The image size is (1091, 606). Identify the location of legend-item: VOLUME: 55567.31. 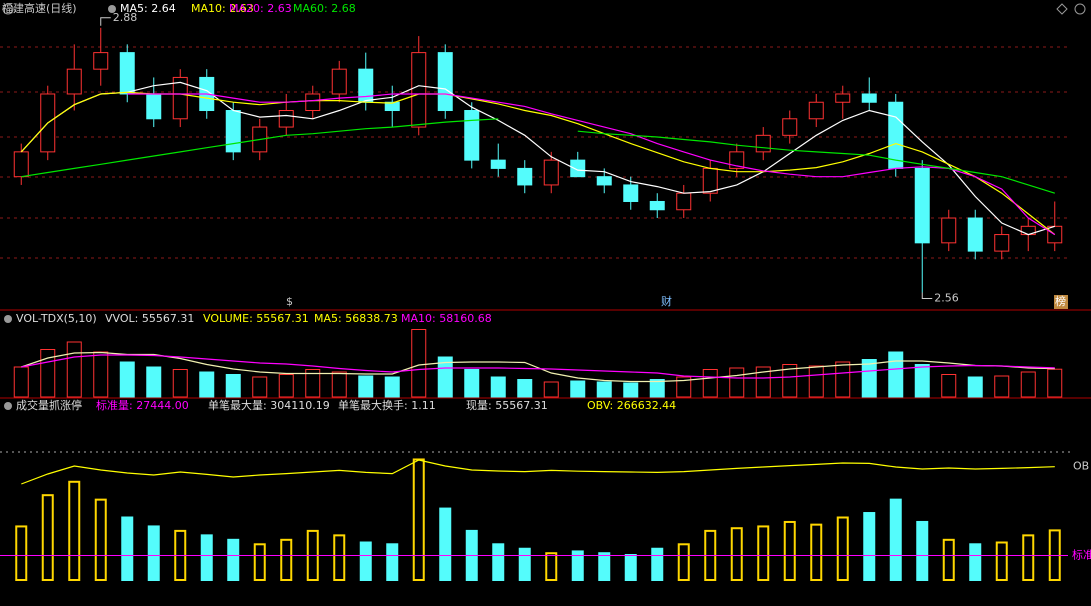
(256, 318).